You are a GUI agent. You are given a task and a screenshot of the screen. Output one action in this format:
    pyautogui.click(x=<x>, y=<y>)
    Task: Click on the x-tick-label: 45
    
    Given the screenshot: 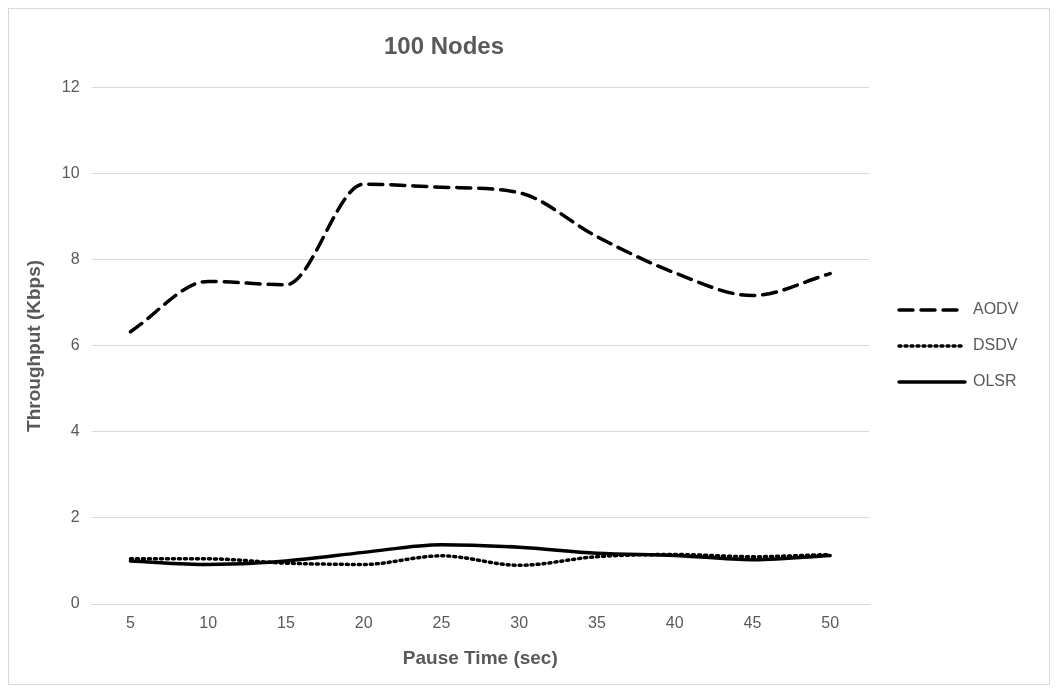 What is the action you would take?
    pyautogui.click(x=752, y=623)
    